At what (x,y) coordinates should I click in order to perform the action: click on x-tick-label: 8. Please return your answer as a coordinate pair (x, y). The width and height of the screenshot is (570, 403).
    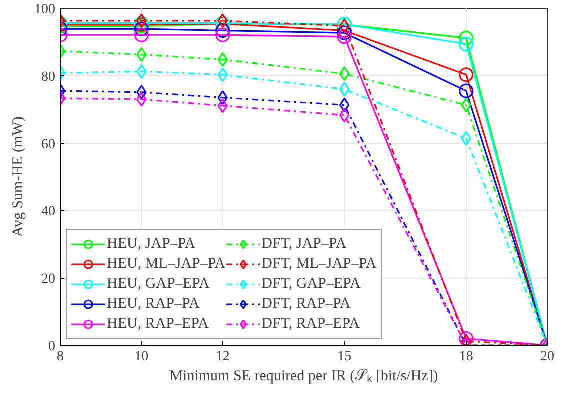
    Looking at the image, I should click on (60, 357).